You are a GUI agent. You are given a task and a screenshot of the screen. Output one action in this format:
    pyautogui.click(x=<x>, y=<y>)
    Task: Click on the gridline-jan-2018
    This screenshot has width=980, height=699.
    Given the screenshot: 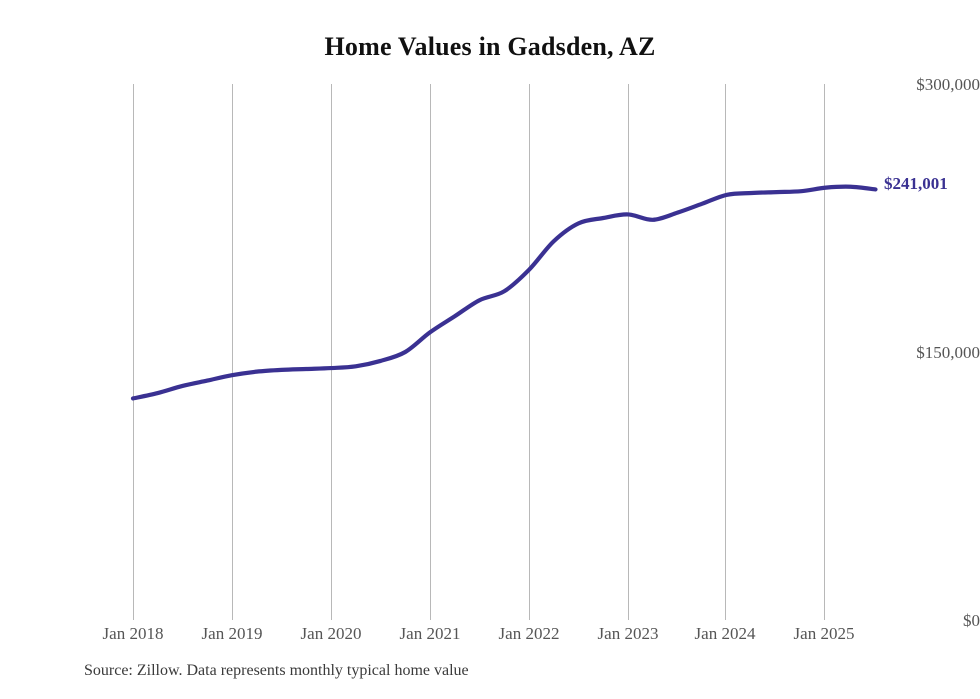 What is the action you would take?
    pyautogui.click(x=133, y=352)
    